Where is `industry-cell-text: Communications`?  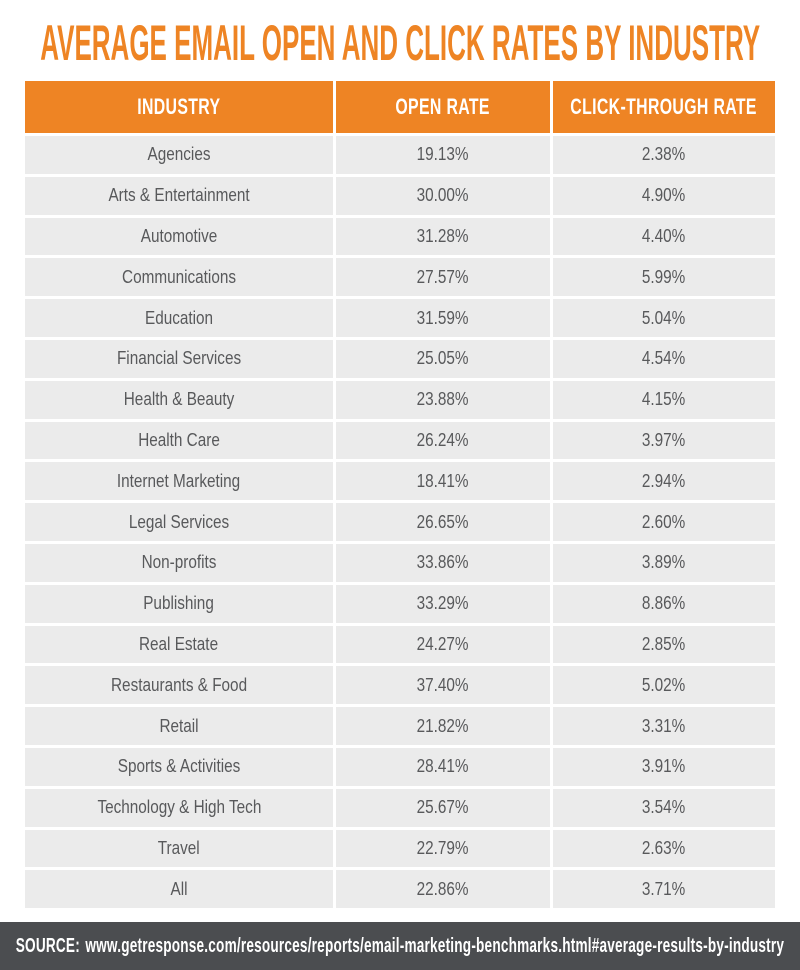 industry-cell-text: Communications is located at coordinates (179, 276).